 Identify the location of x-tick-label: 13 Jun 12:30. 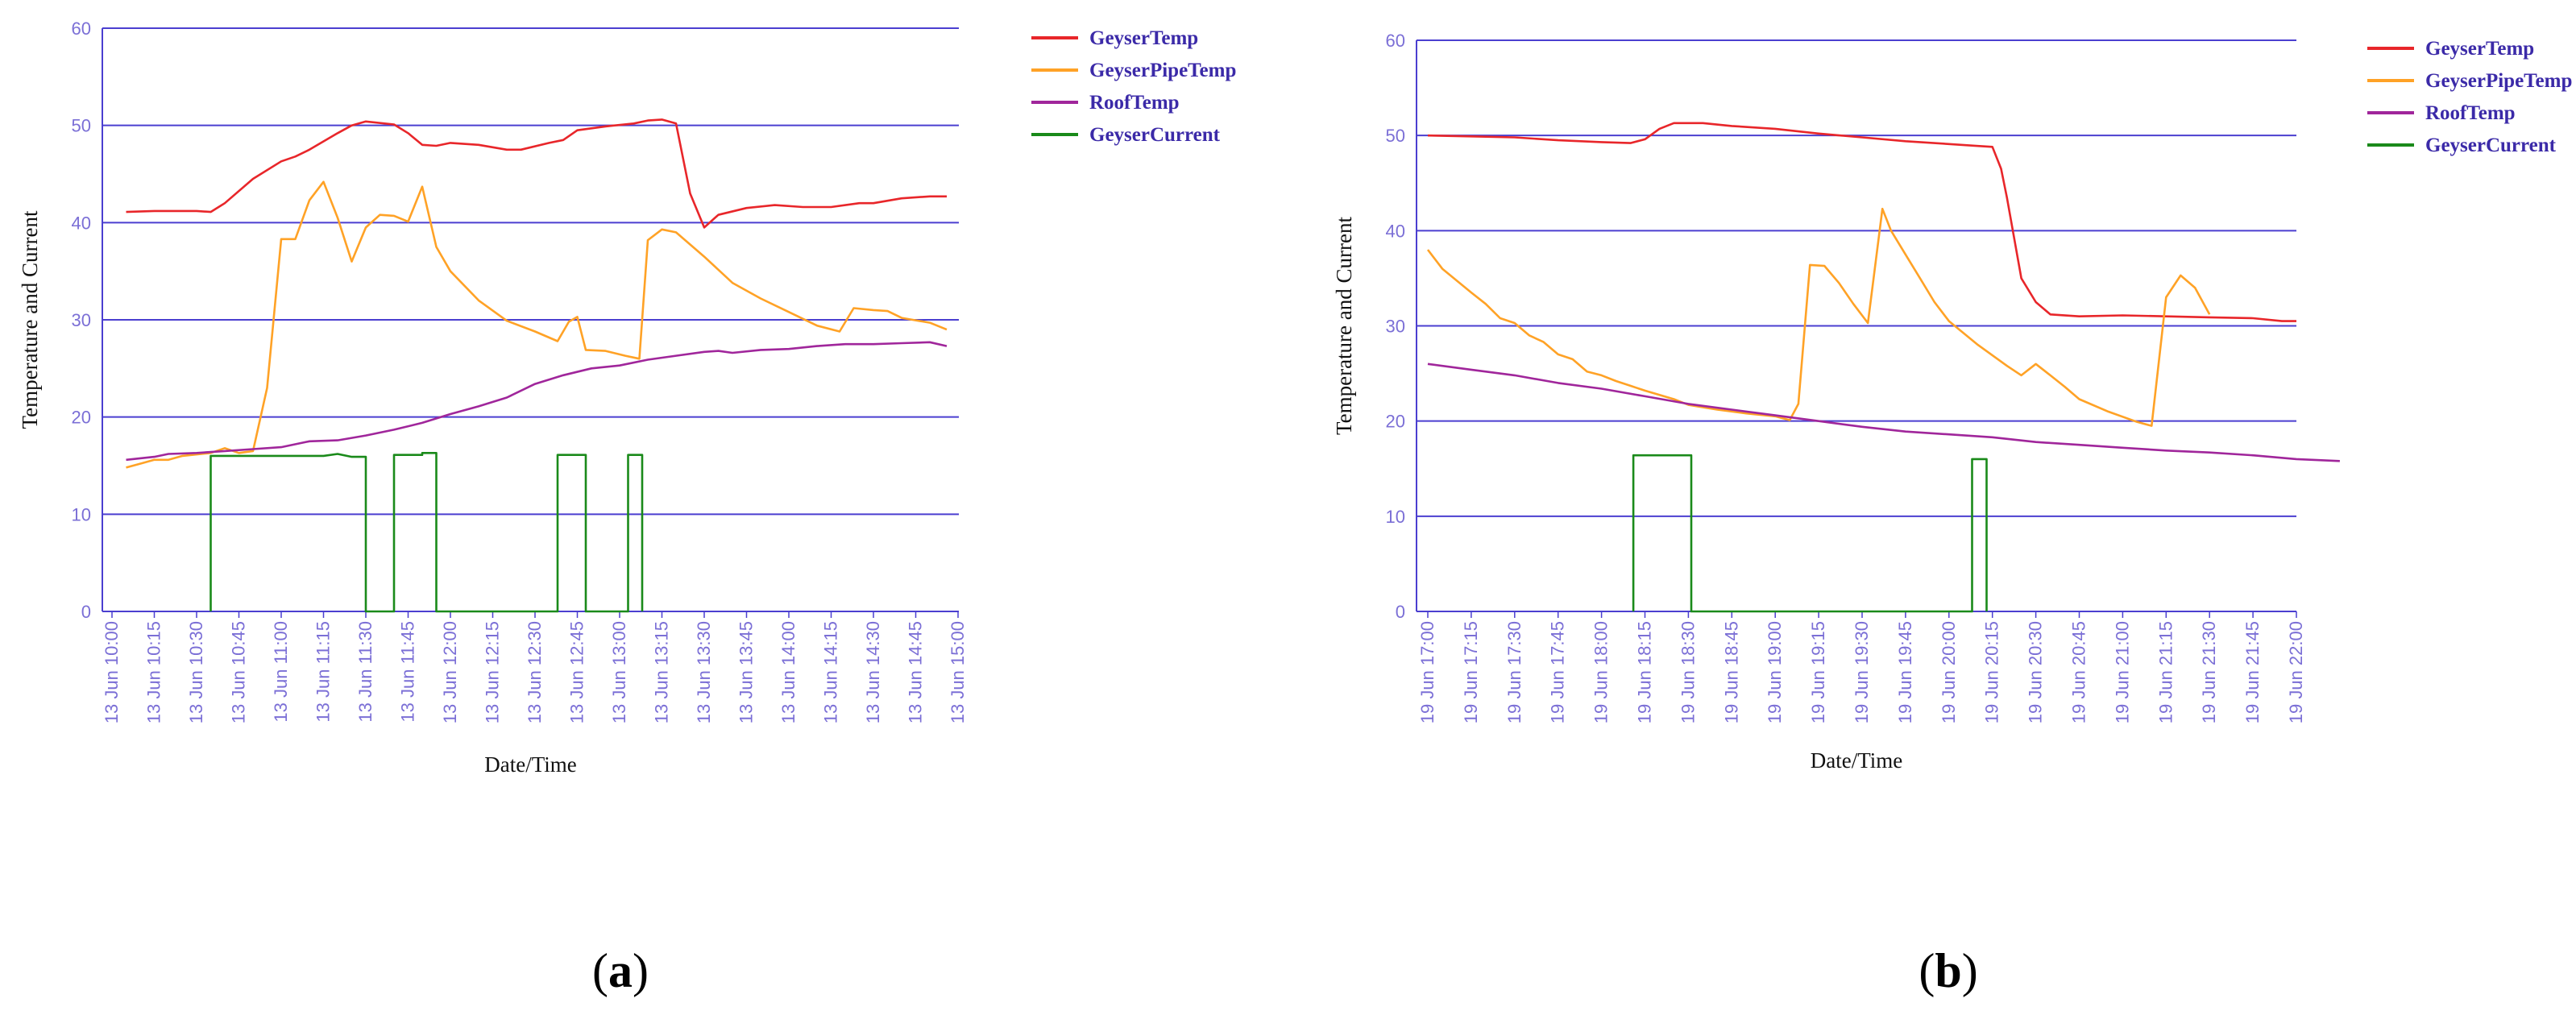
(535, 672).